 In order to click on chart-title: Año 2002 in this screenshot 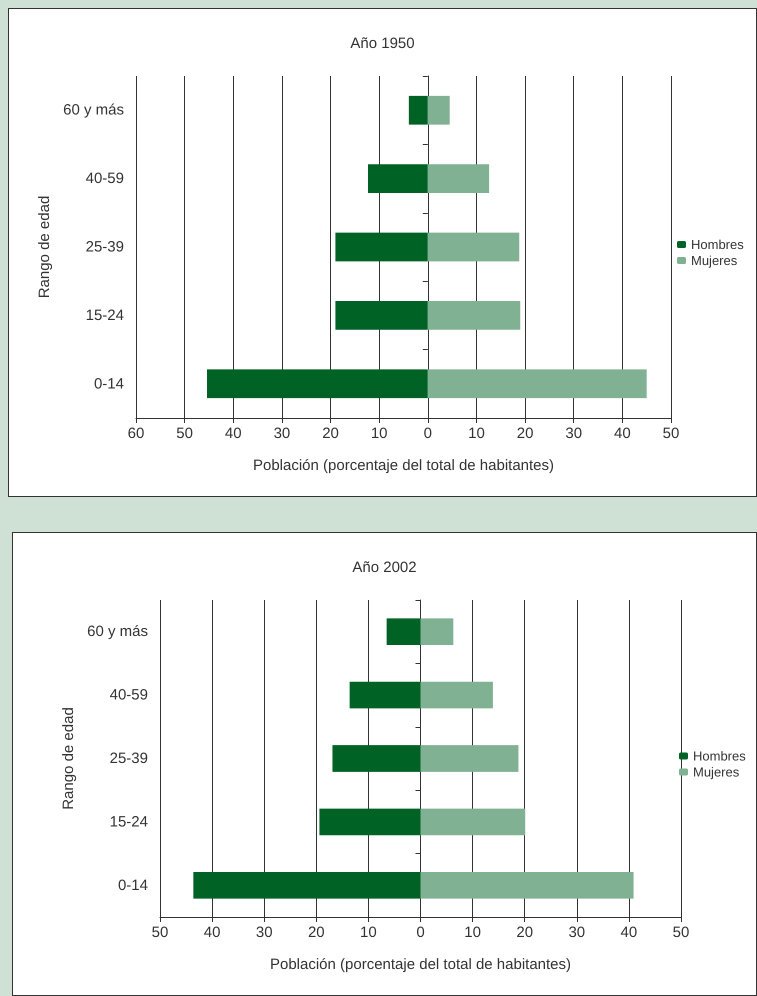, I will do `click(384, 567)`.